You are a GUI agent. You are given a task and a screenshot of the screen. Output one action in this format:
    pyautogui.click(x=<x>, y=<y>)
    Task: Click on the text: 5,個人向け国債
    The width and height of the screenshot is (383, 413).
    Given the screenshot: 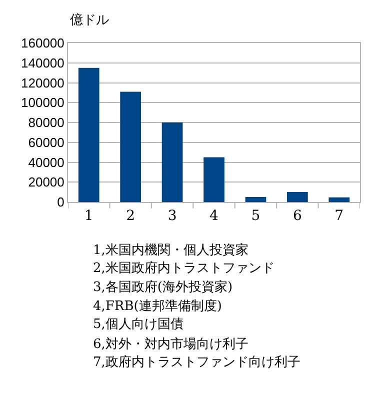 What is the action you would take?
    pyautogui.click(x=138, y=324)
    